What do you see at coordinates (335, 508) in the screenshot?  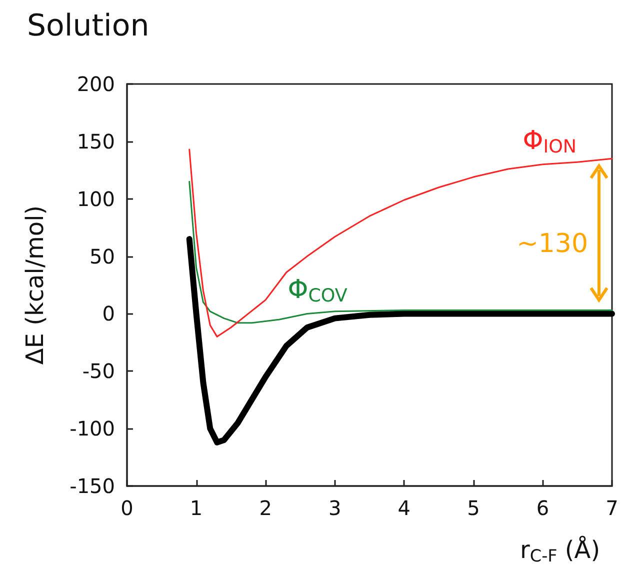 I see `x-tick-label: 3` at bounding box center [335, 508].